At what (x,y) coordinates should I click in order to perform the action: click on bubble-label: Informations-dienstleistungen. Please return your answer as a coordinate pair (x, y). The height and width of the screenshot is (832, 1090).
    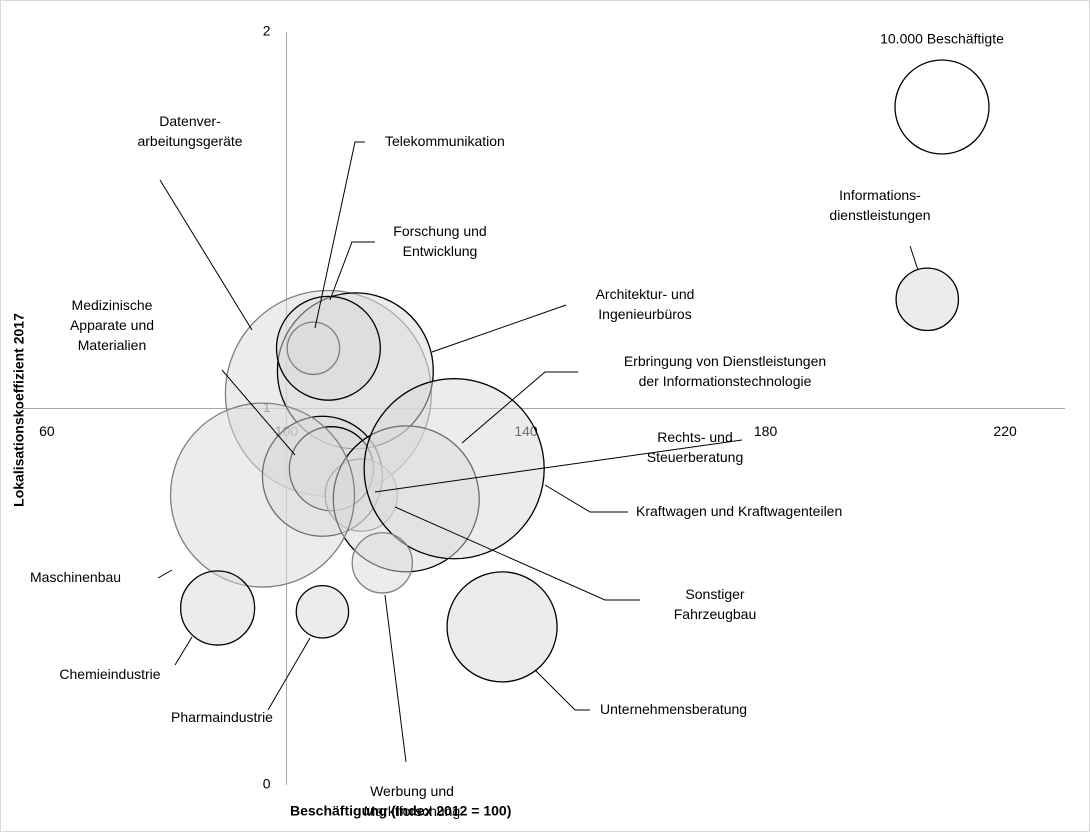
    Looking at the image, I should click on (879, 205).